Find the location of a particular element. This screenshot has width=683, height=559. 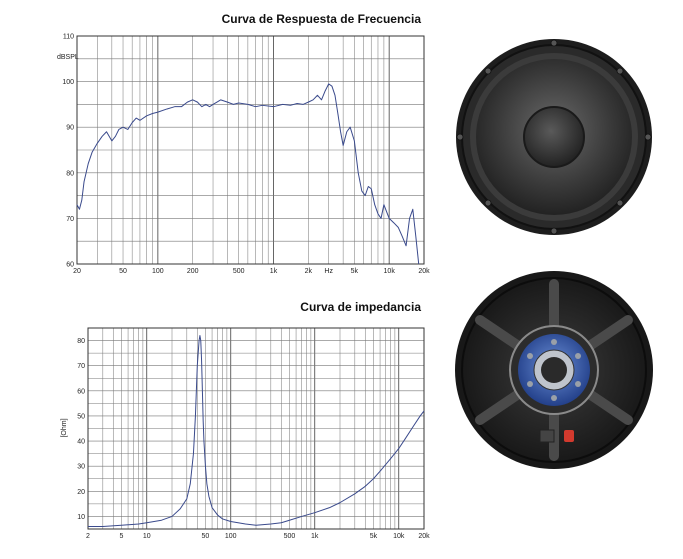

x-tick-label: 2k is located at coordinates (309, 271).